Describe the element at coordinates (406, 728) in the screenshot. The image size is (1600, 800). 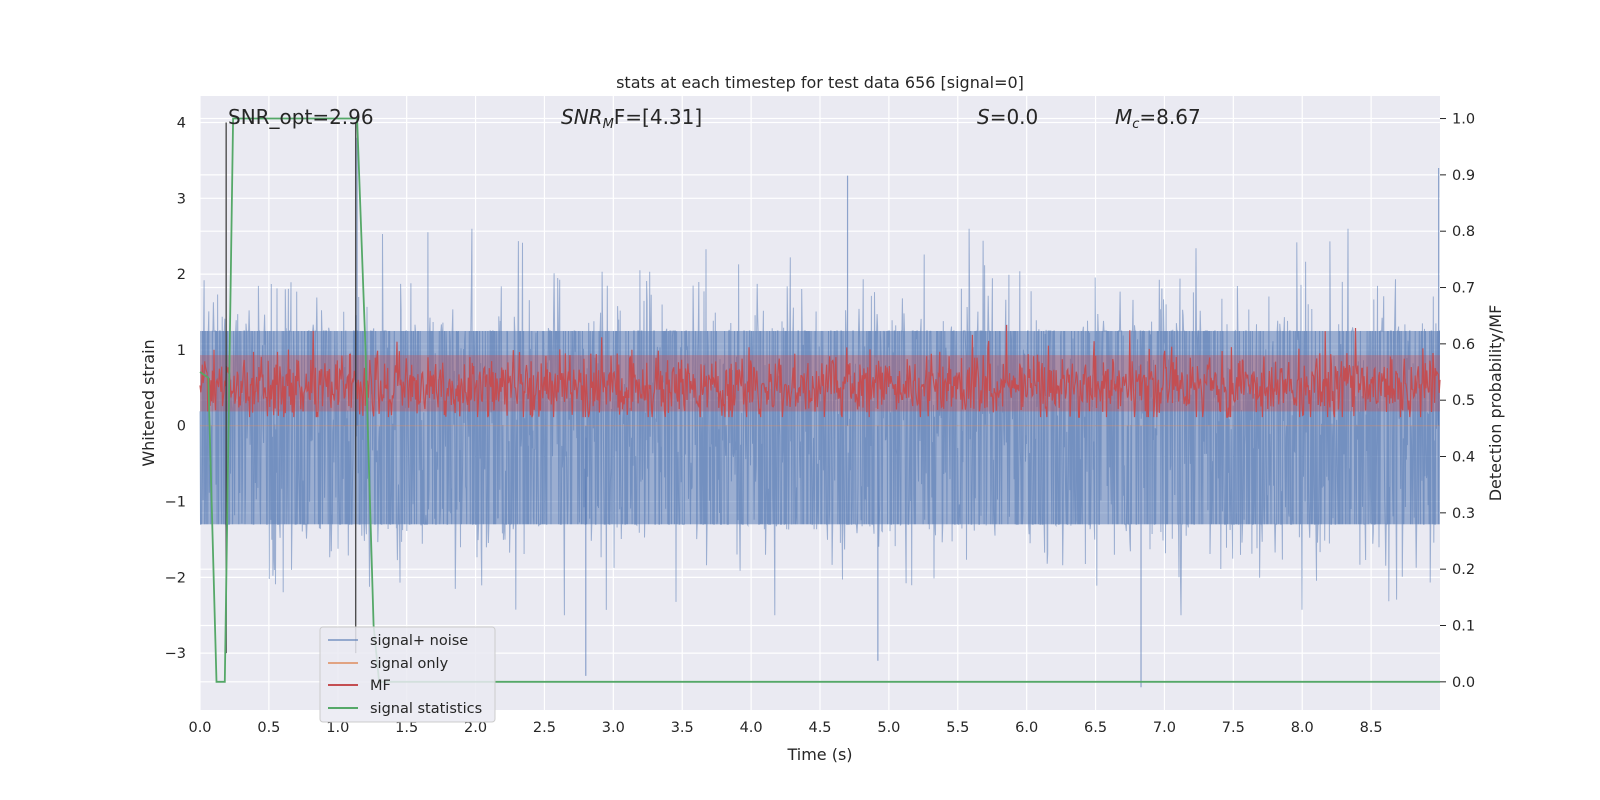
I see `x-tick-label-3: 1.5` at that location.